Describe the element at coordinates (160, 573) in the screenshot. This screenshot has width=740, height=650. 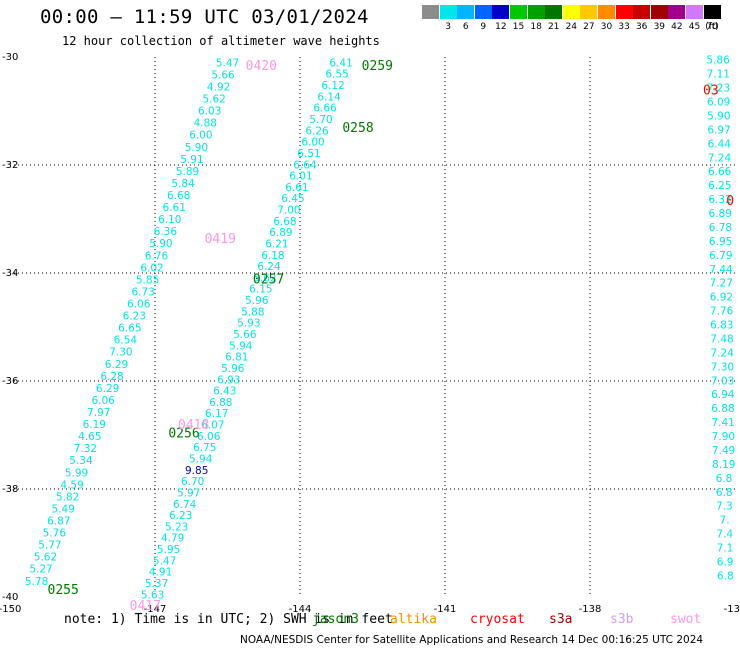
I see `jason3-point: 4.91` at that location.